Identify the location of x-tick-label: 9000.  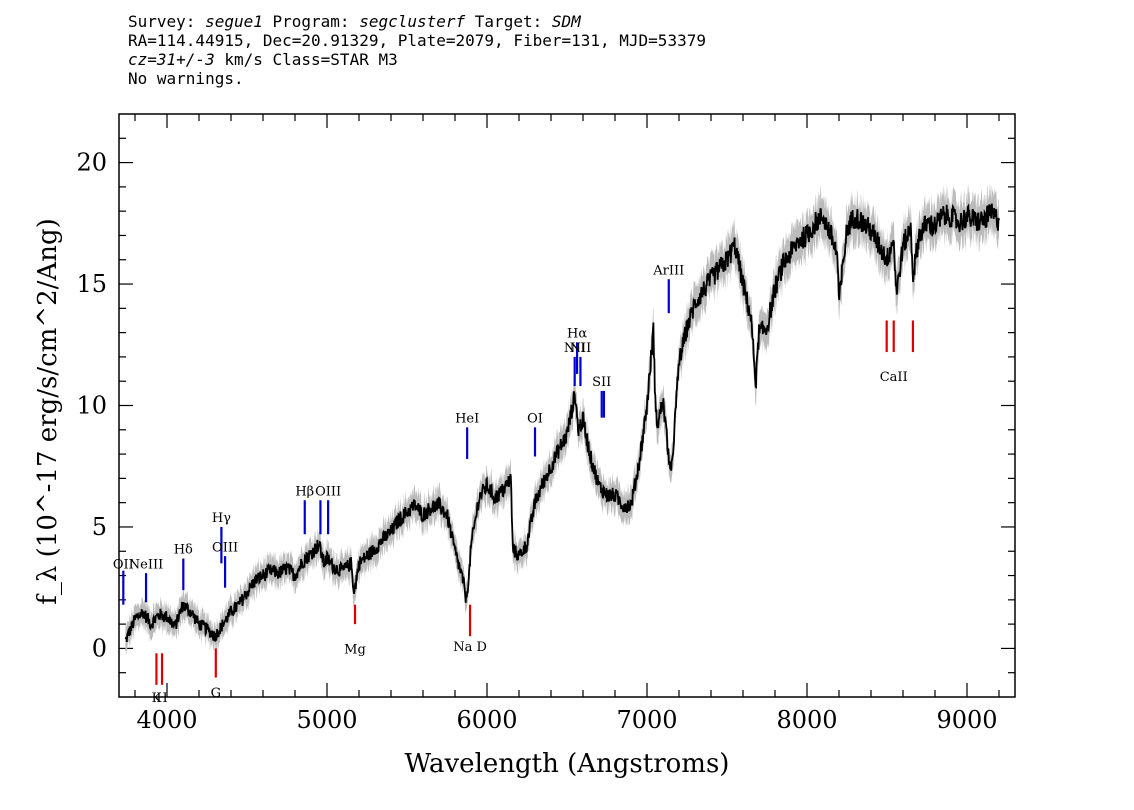
(966, 720).